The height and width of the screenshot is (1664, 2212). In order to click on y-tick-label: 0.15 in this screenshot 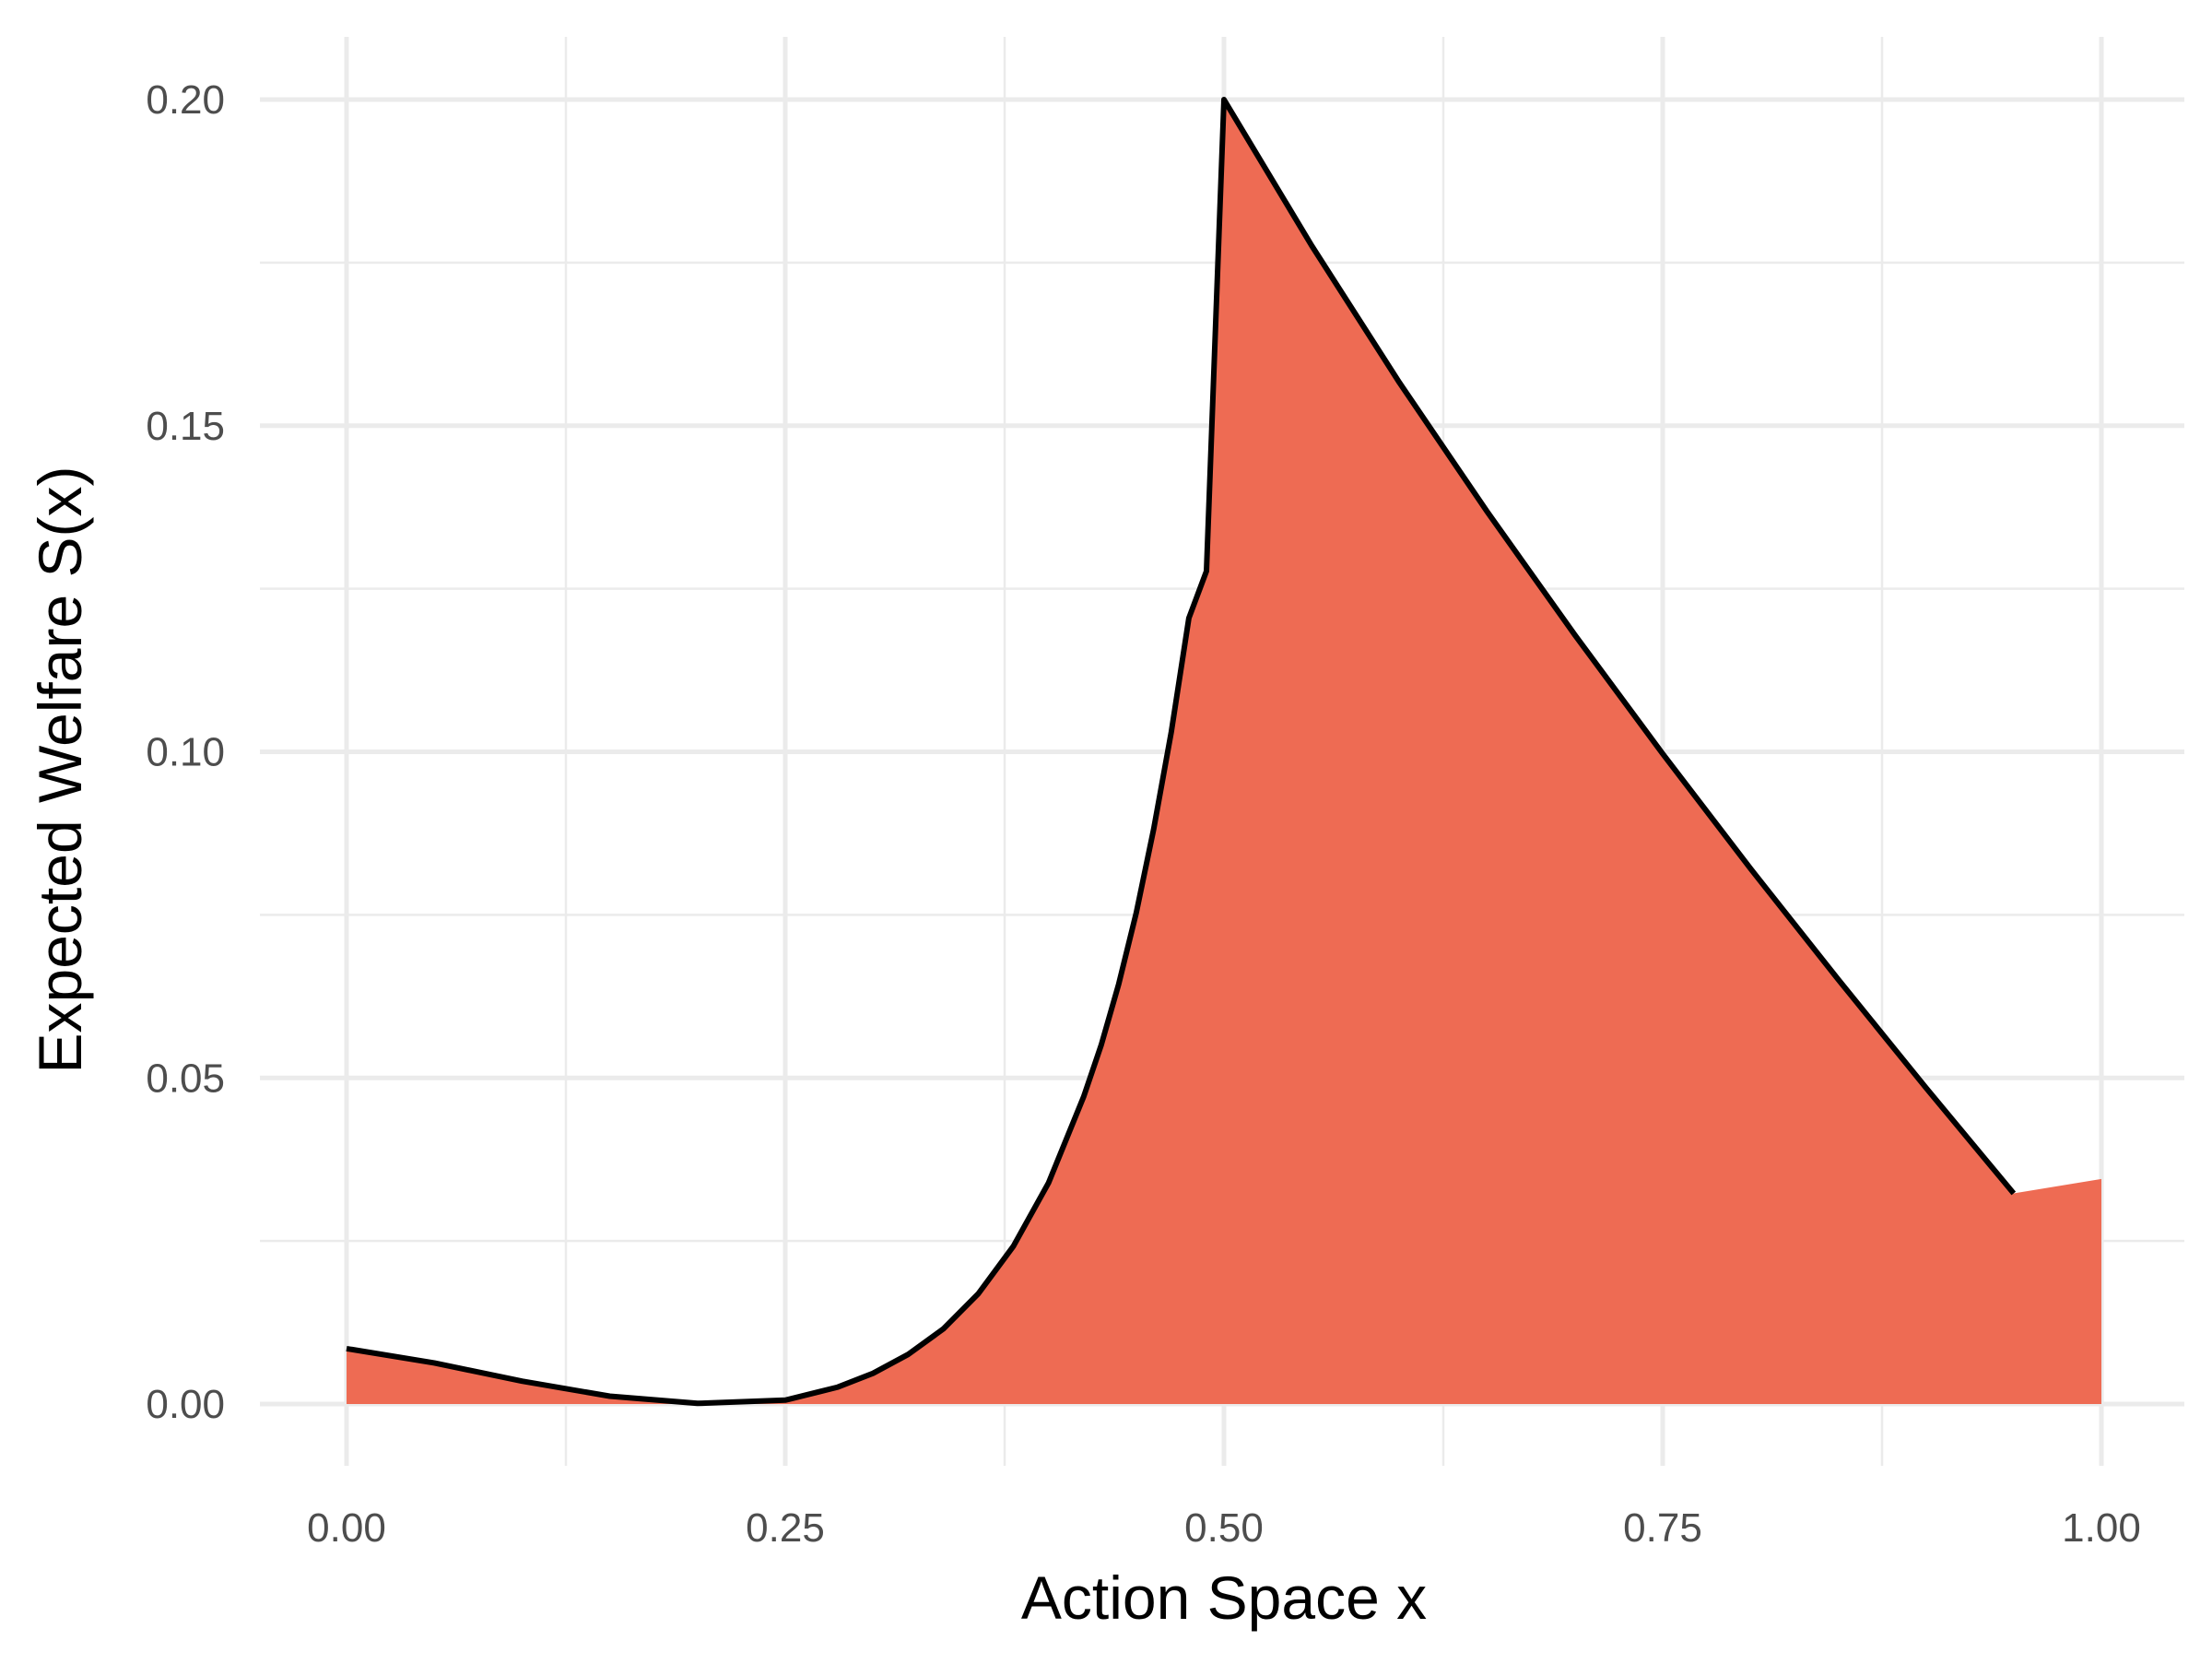, I will do `click(185, 426)`.